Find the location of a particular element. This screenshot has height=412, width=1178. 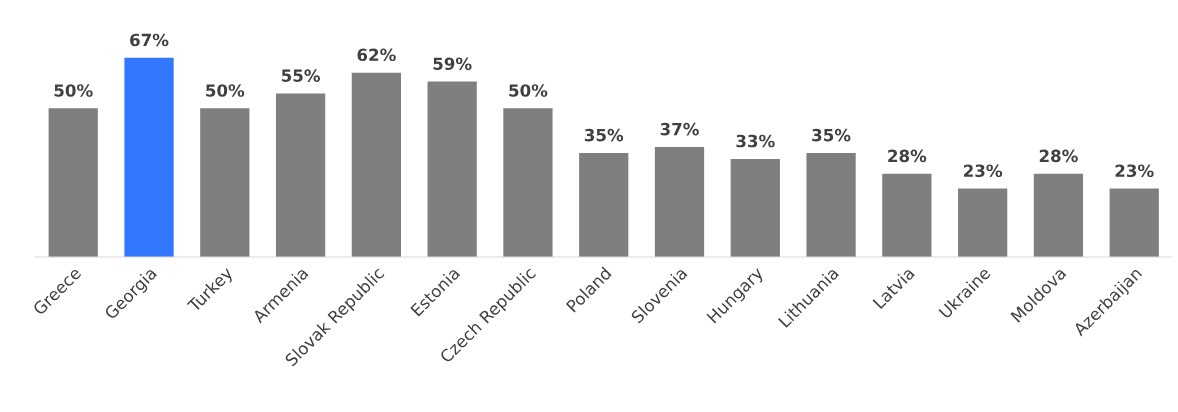

data-label: 55% is located at coordinates (300, 75).